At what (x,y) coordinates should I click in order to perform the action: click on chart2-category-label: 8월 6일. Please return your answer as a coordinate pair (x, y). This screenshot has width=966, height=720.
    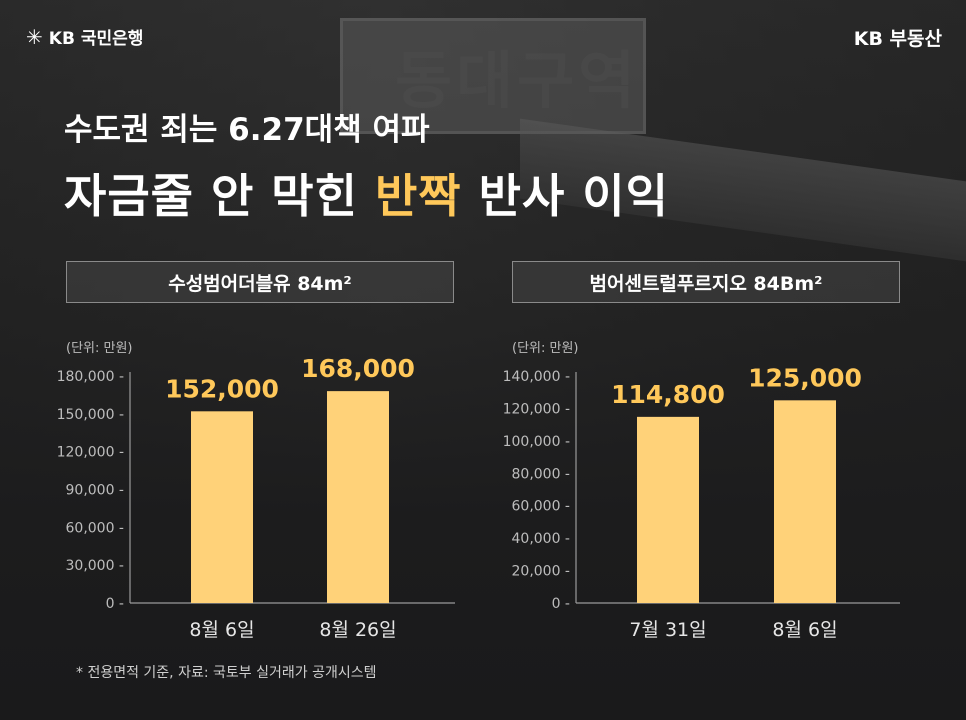
    Looking at the image, I should click on (804, 630).